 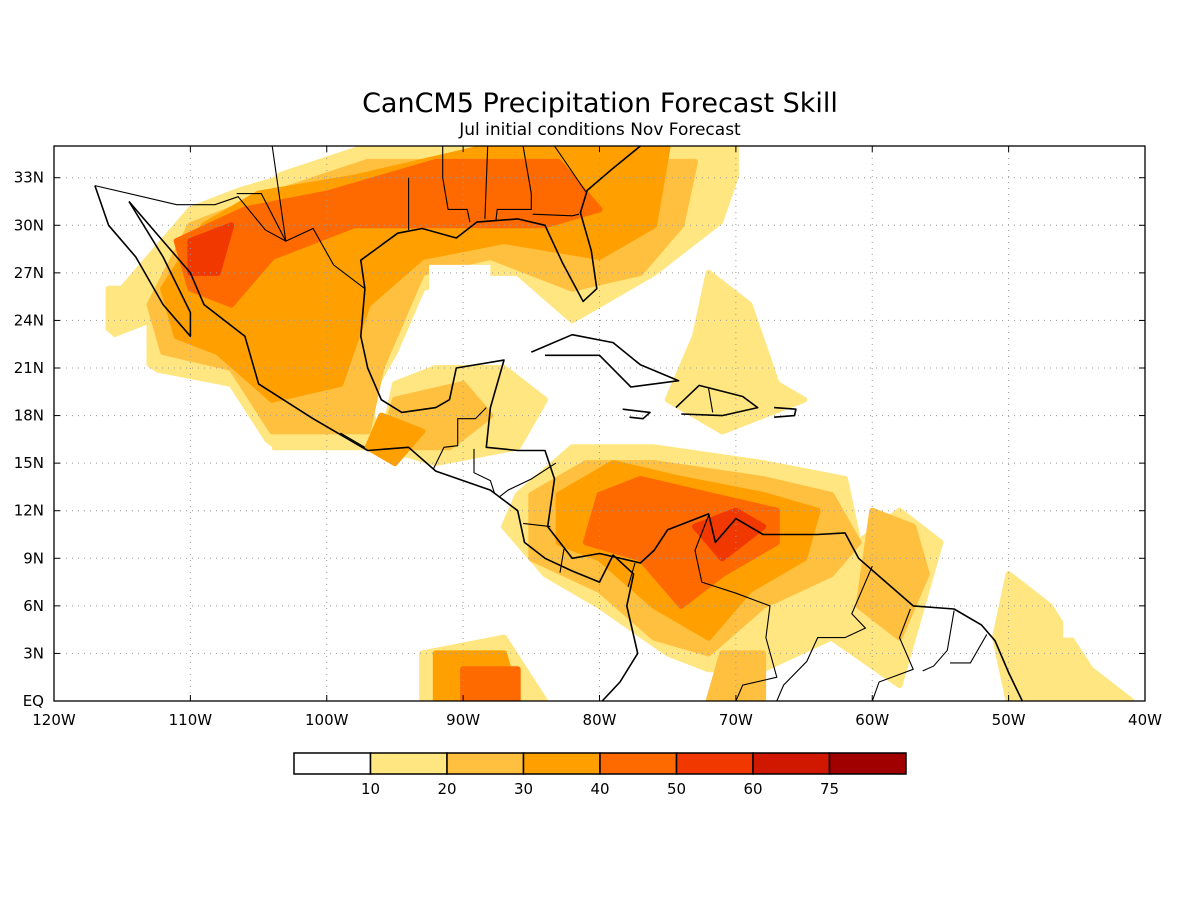 I want to click on lon-tick-label: 40W, so click(x=1145, y=720).